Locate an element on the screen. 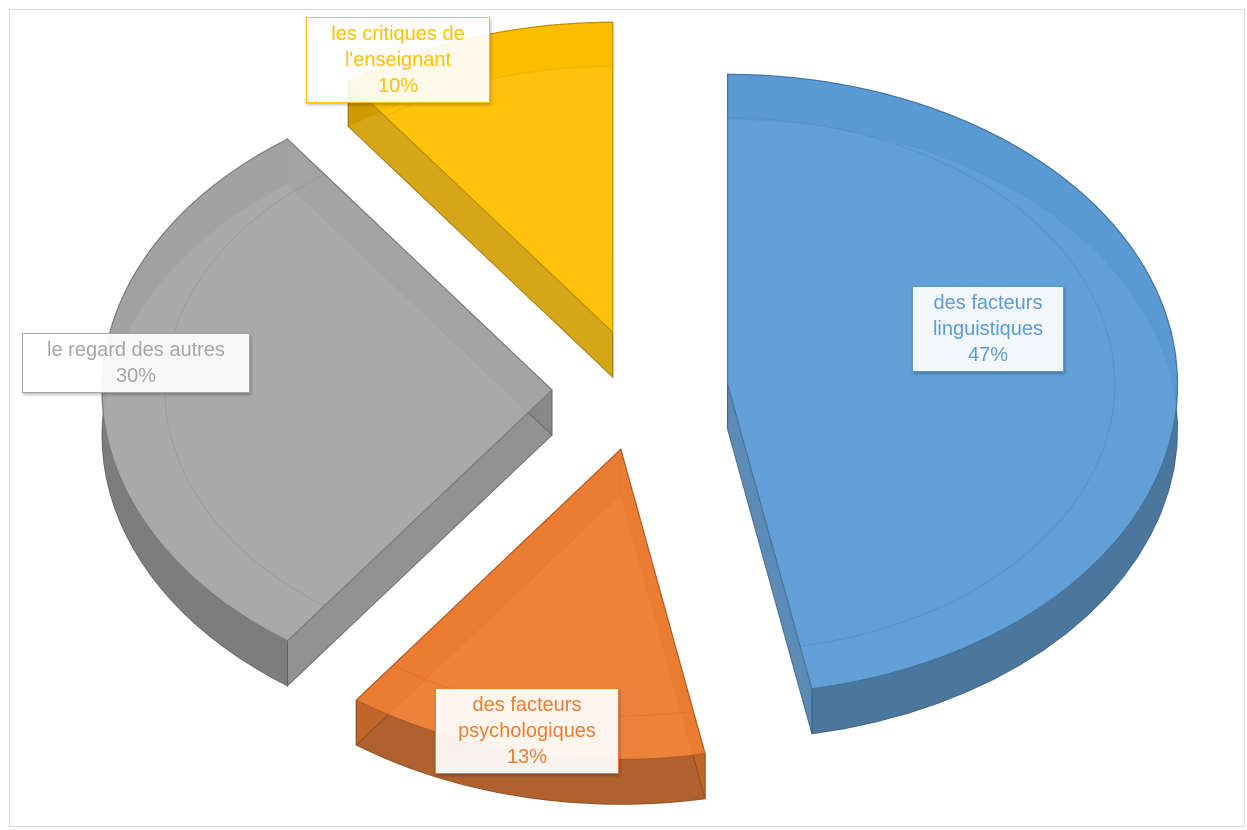 Image resolution: width=1247 pixels, height=830 pixels. data-label-critiques: les critiques de l'enseignant 10% is located at coordinates (398, 60).